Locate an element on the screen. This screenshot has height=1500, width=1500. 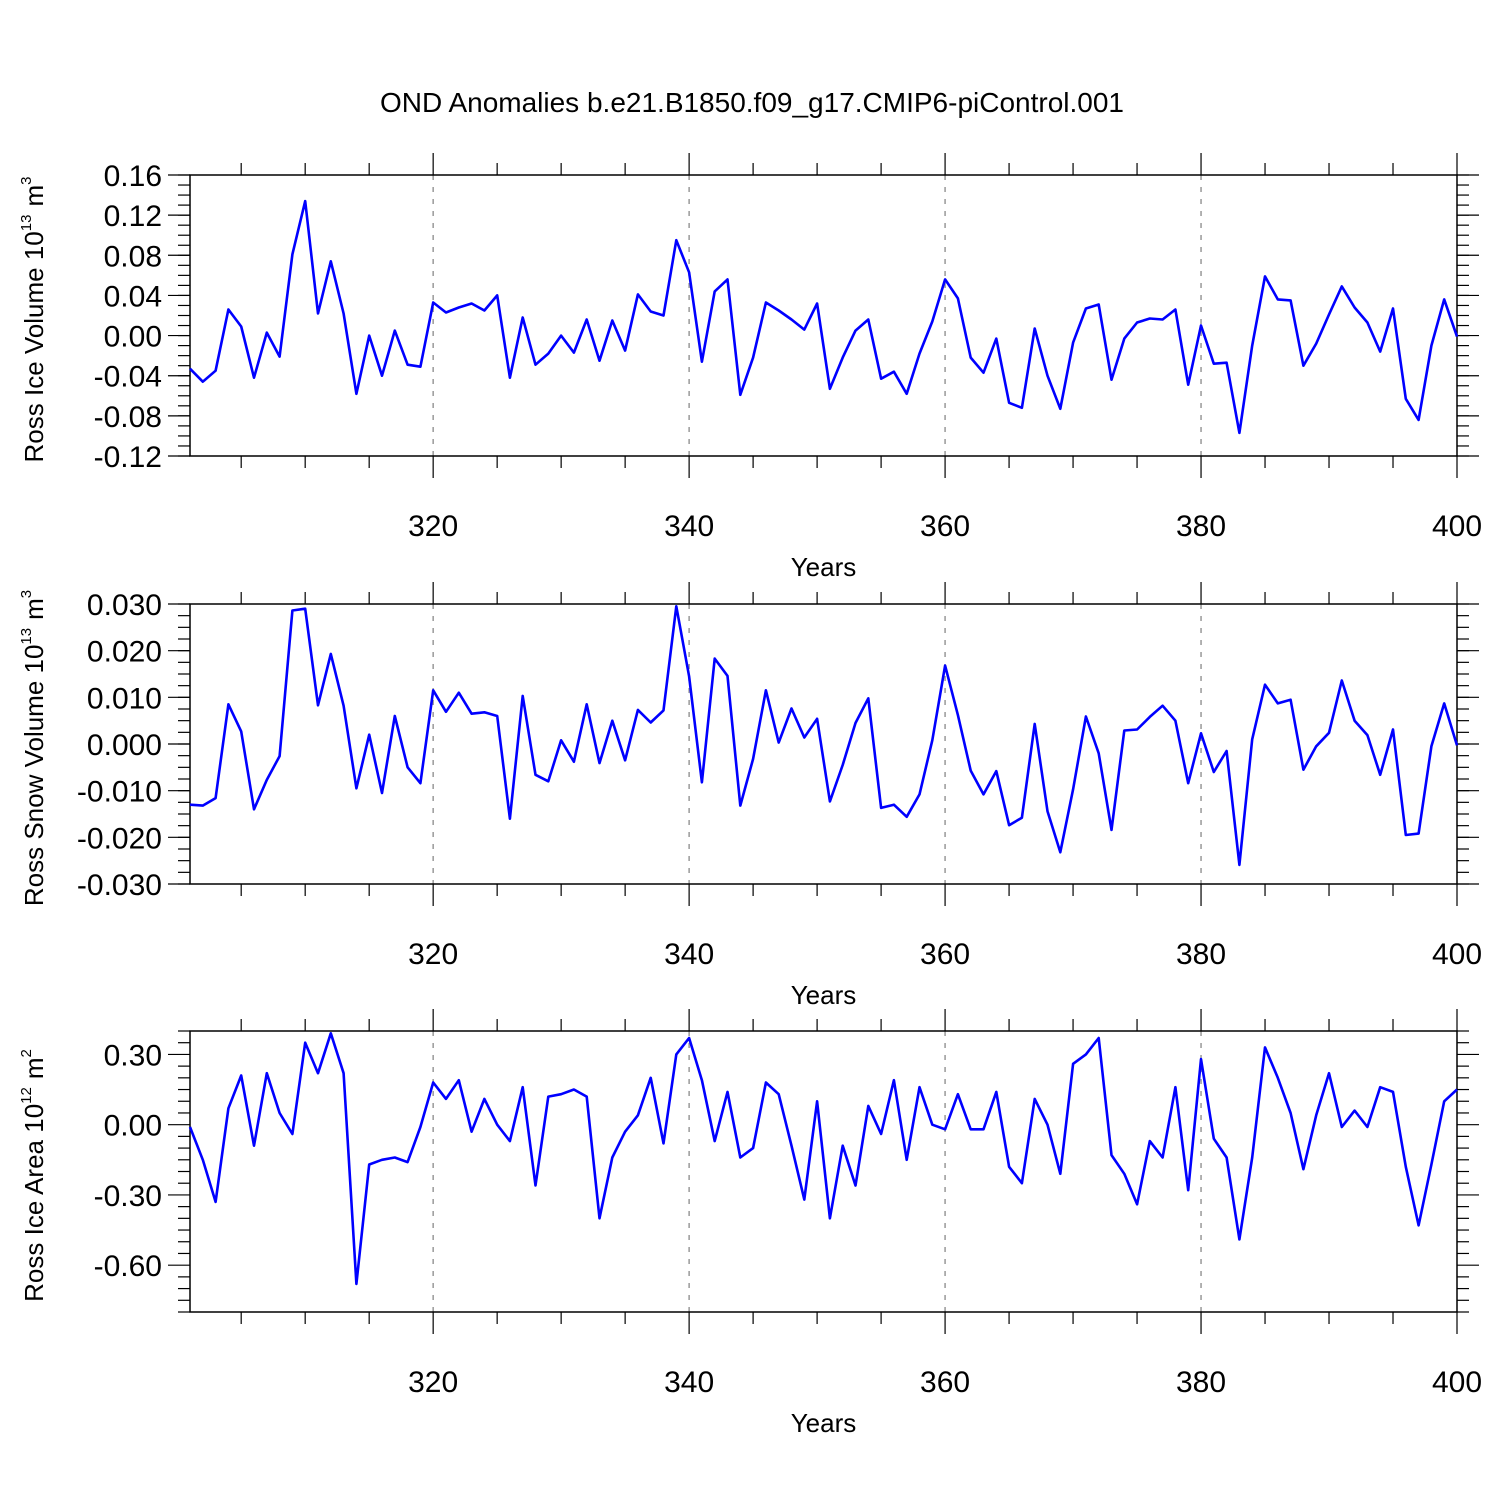
y-axis-label: Ross Ice Volume 1013 m3 is located at coordinates (33, 320).